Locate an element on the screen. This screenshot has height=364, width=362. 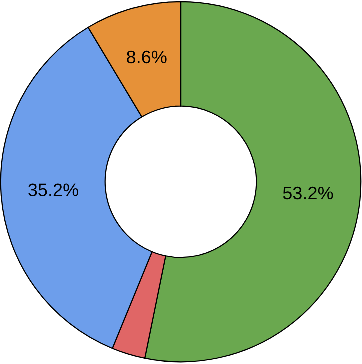
data-label: 35.2% is located at coordinates (53, 190).